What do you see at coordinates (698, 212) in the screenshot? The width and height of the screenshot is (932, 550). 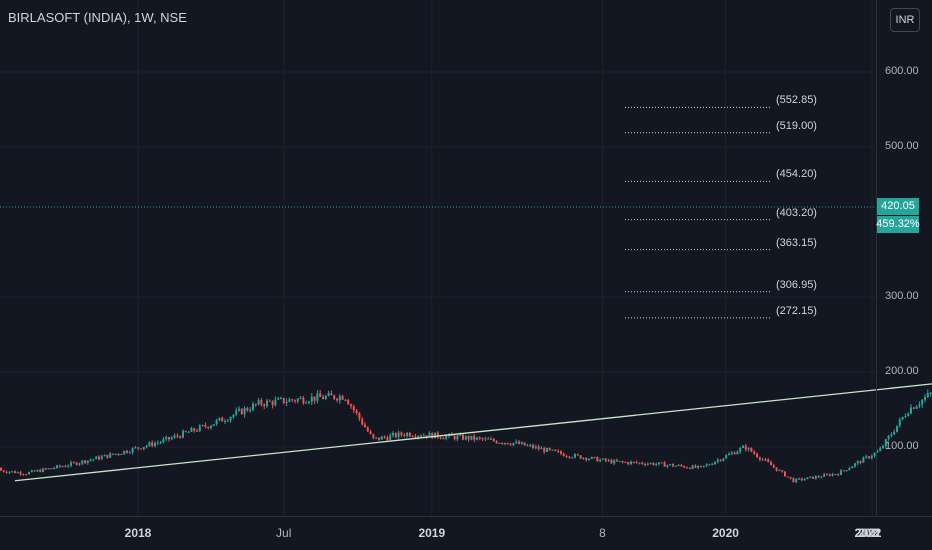 I see `fib-levels` at bounding box center [698, 212].